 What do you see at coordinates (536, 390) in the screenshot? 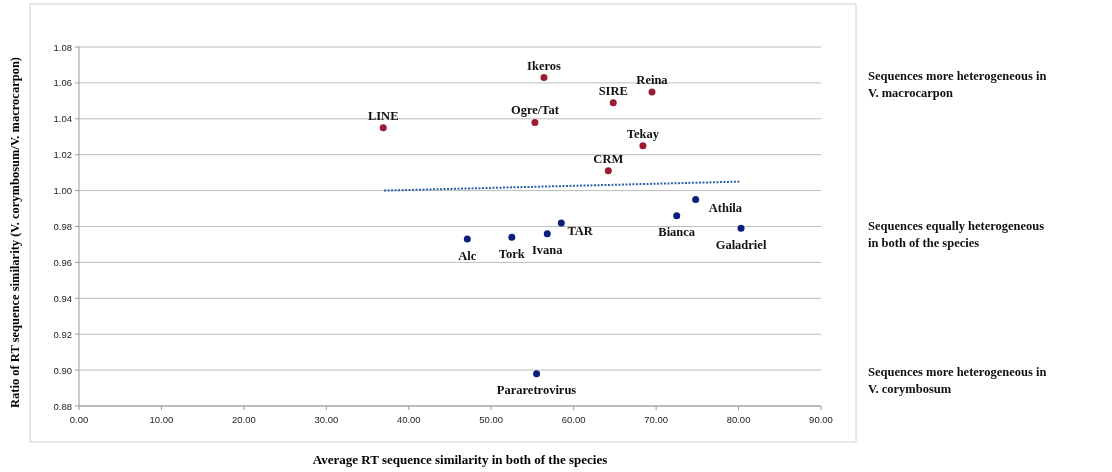
I see `annotation: Pararetrovirus` at bounding box center [536, 390].